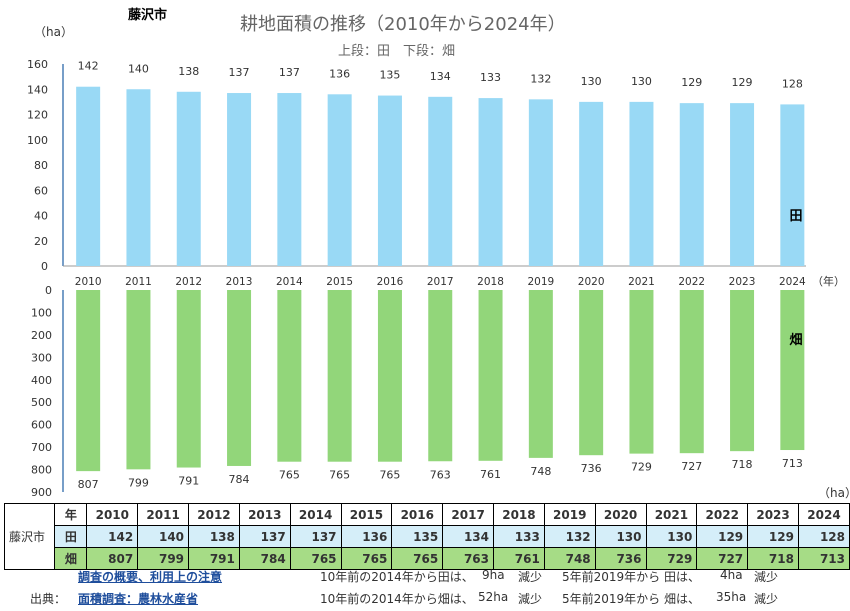 This screenshot has width=850, height=611. What do you see at coordinates (264, 558) in the screenshot?
I see `table-field-cell: 784` at bounding box center [264, 558].